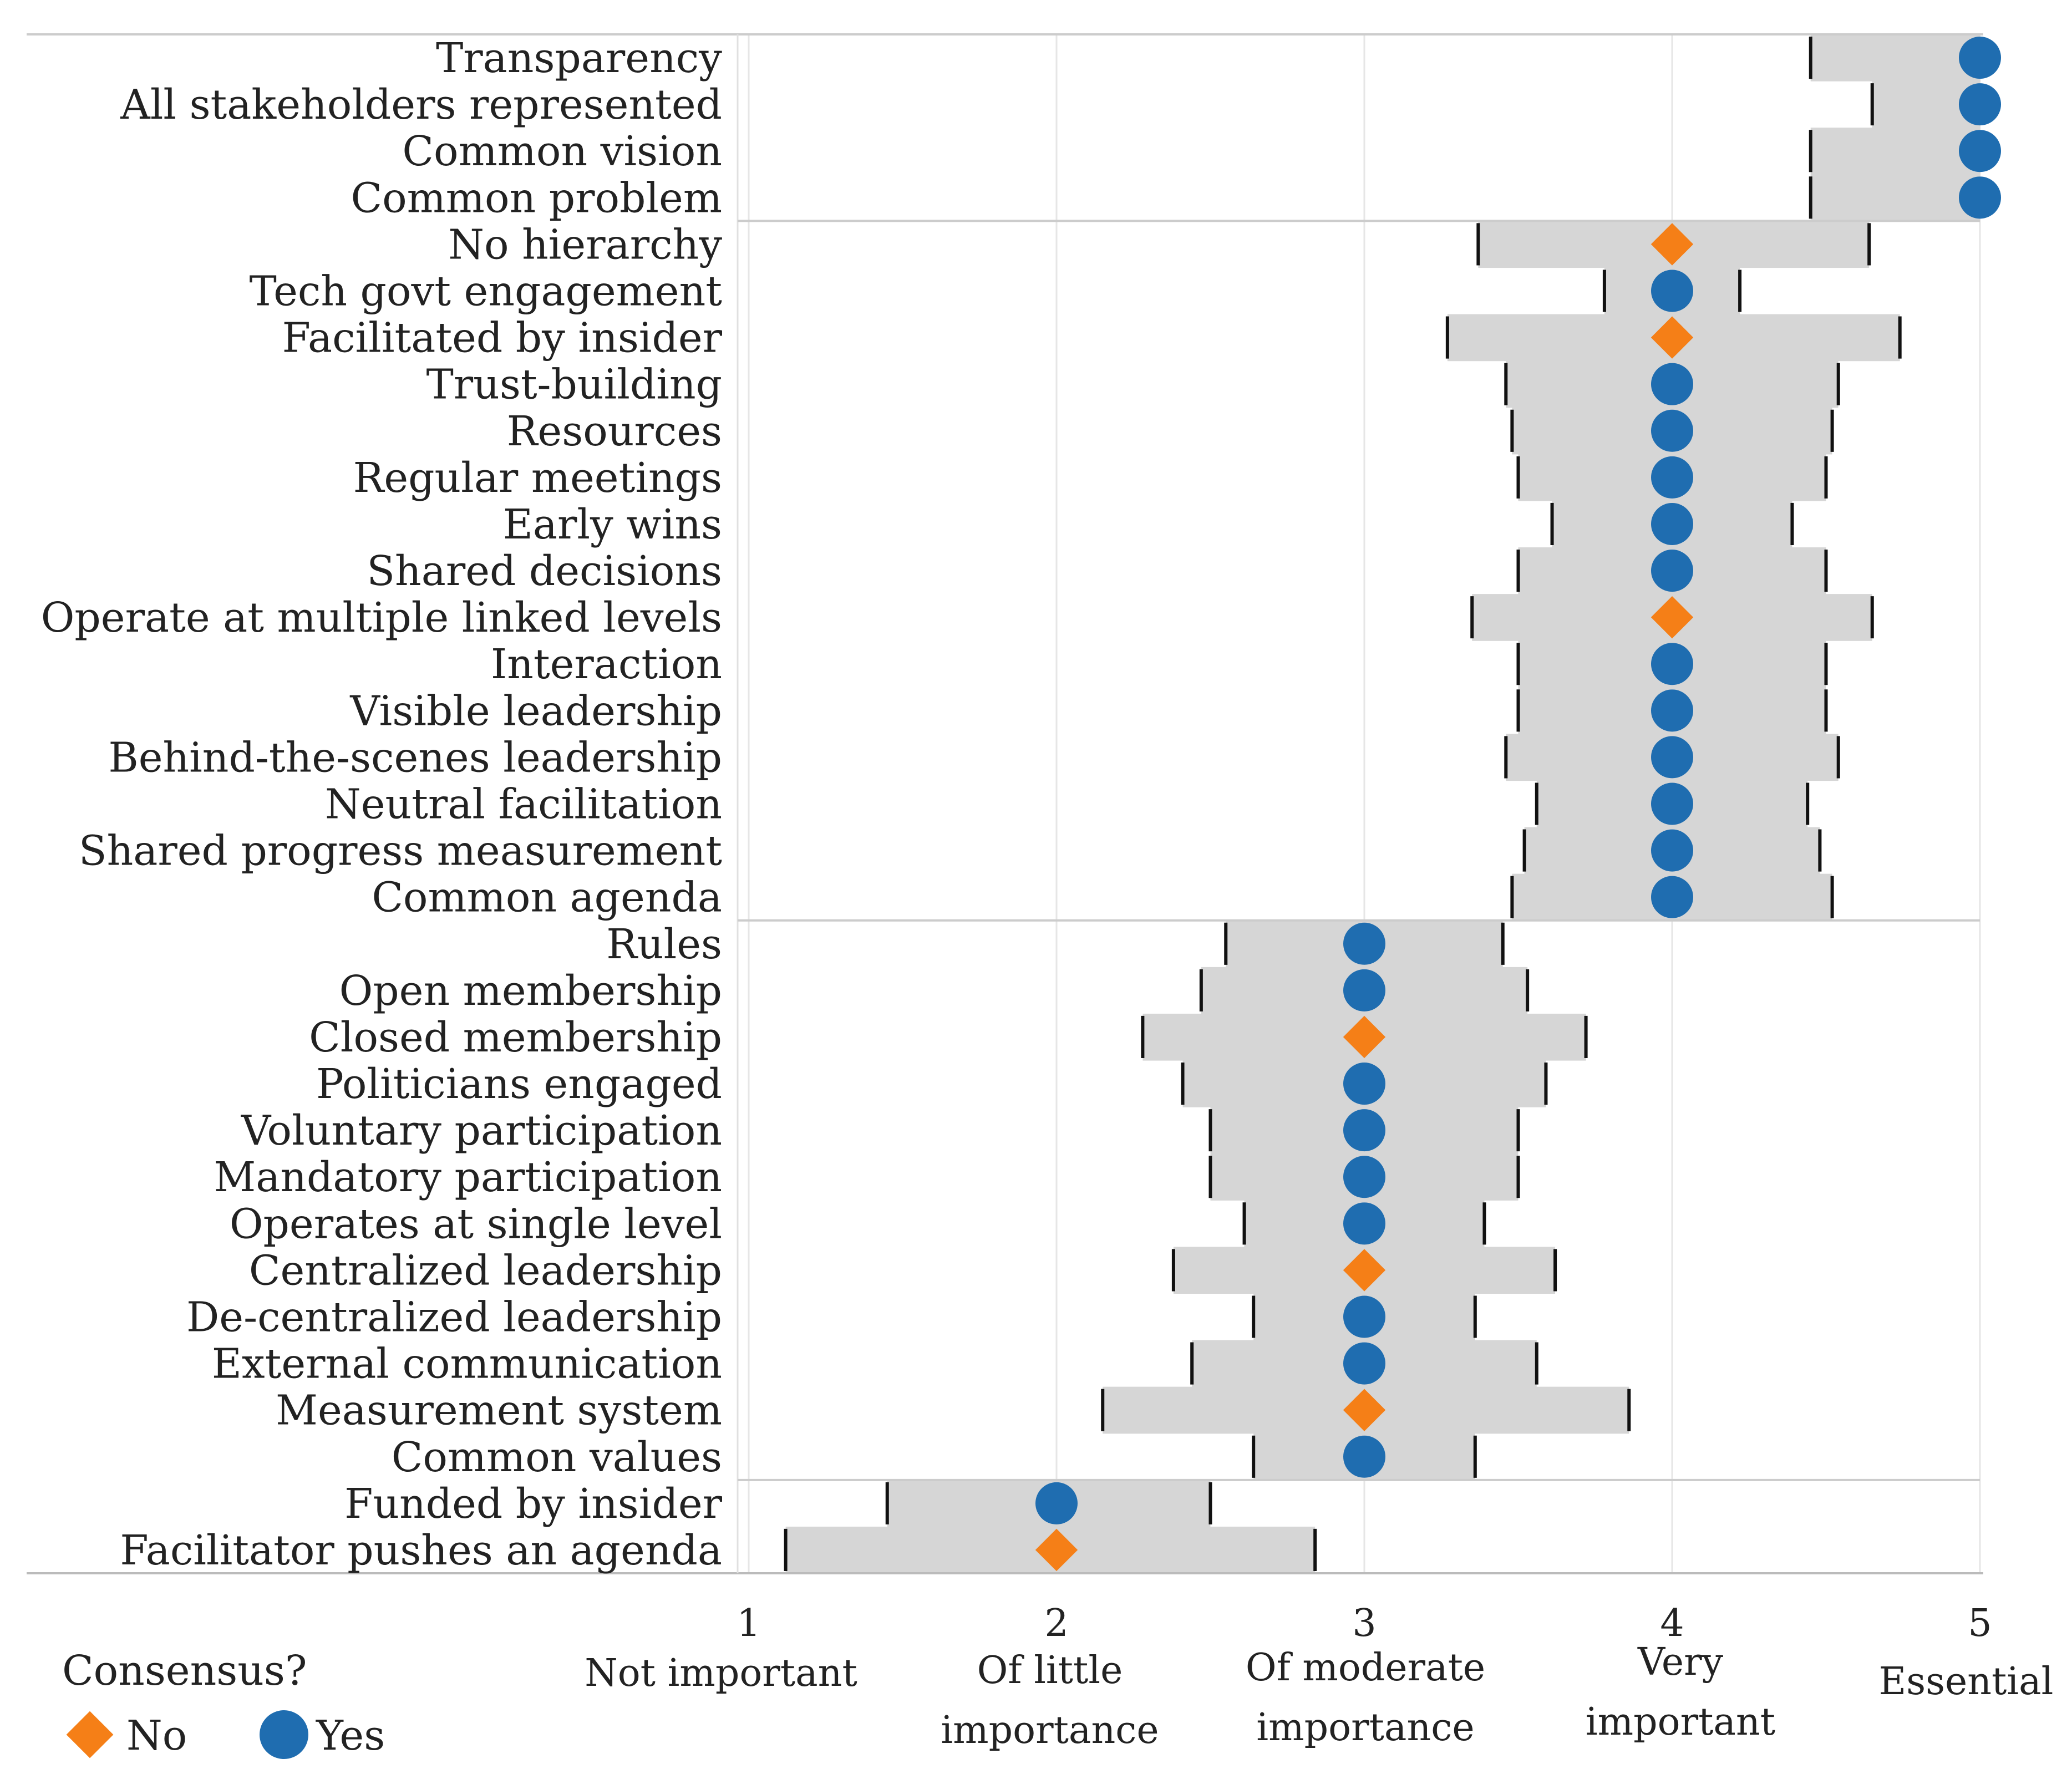 Image resolution: width=2072 pixels, height=1779 pixels. What do you see at coordinates (1672, 897) in the screenshot?
I see `median-marker-common-agenda` at bounding box center [1672, 897].